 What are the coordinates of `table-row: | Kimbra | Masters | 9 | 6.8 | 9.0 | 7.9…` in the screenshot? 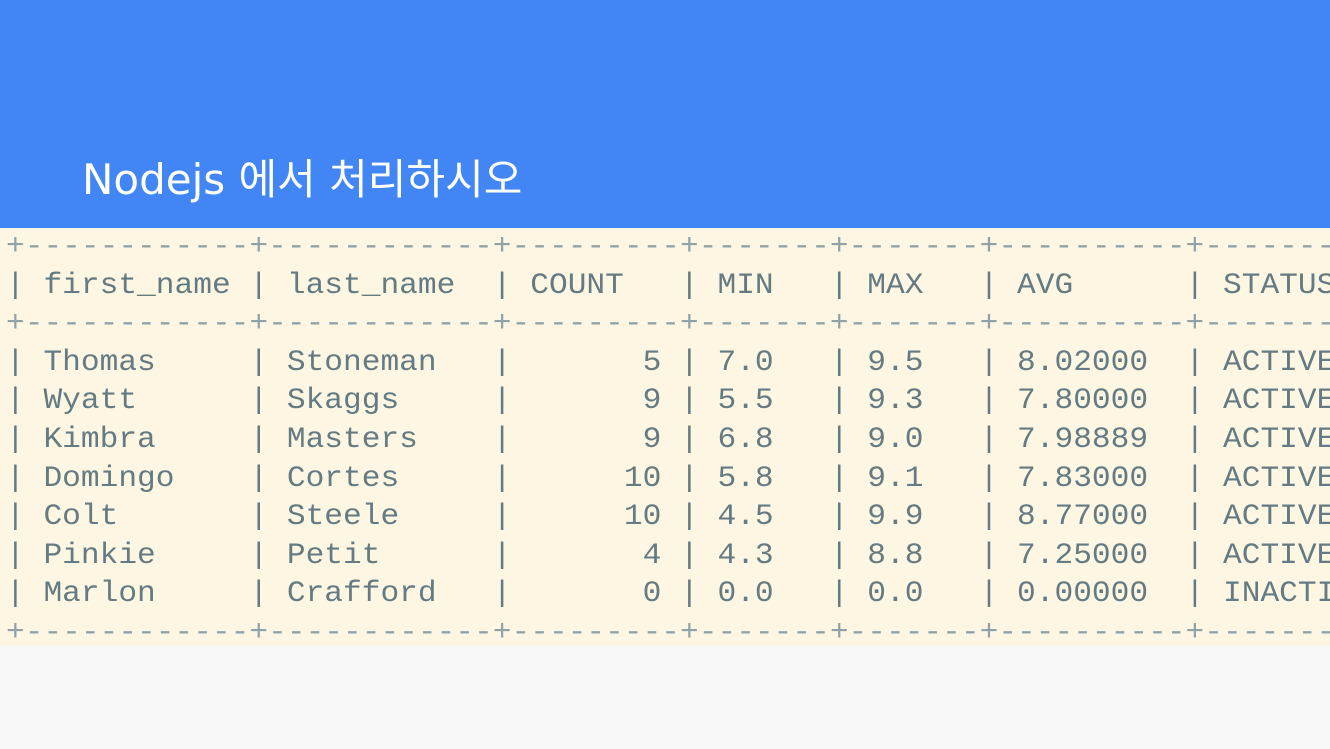 It's located at (668, 440).